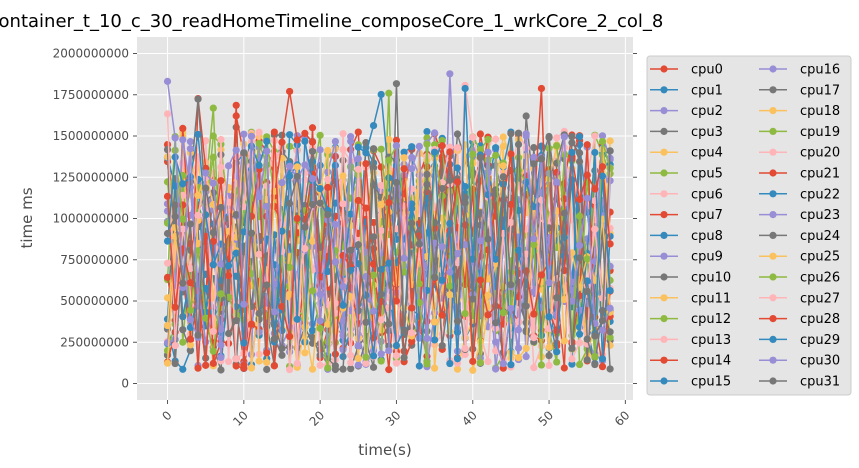 The height and width of the screenshot is (468, 859). I want to click on legend-label: cpu22, so click(820, 194).